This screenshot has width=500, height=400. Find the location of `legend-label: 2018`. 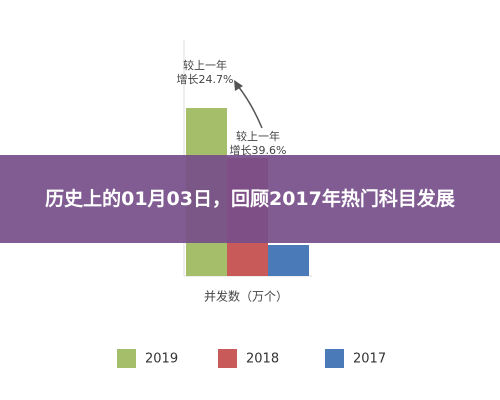

legend-label: 2018 is located at coordinates (262, 359).